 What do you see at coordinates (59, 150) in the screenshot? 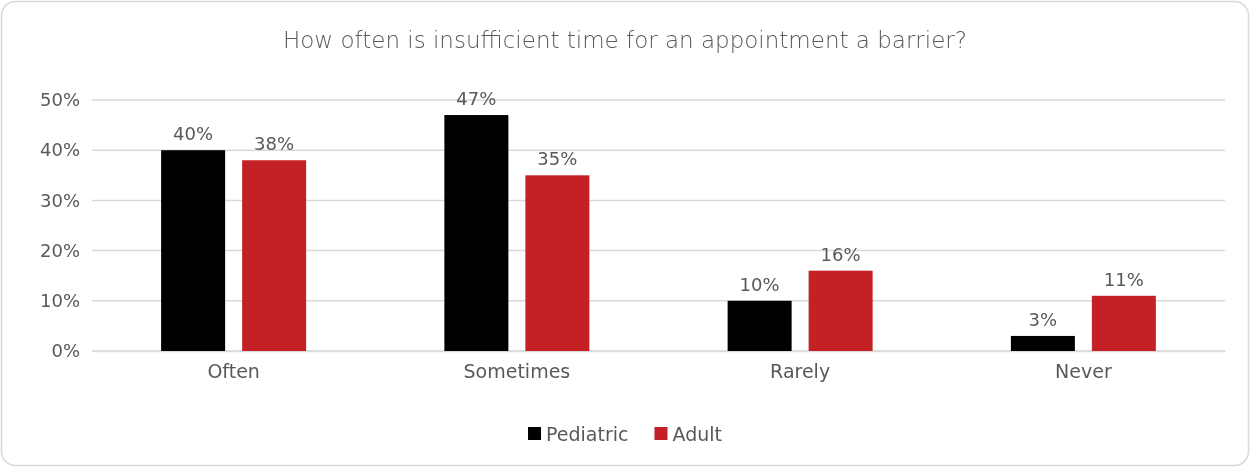
I see `y-tick-label: 40%` at bounding box center [59, 150].